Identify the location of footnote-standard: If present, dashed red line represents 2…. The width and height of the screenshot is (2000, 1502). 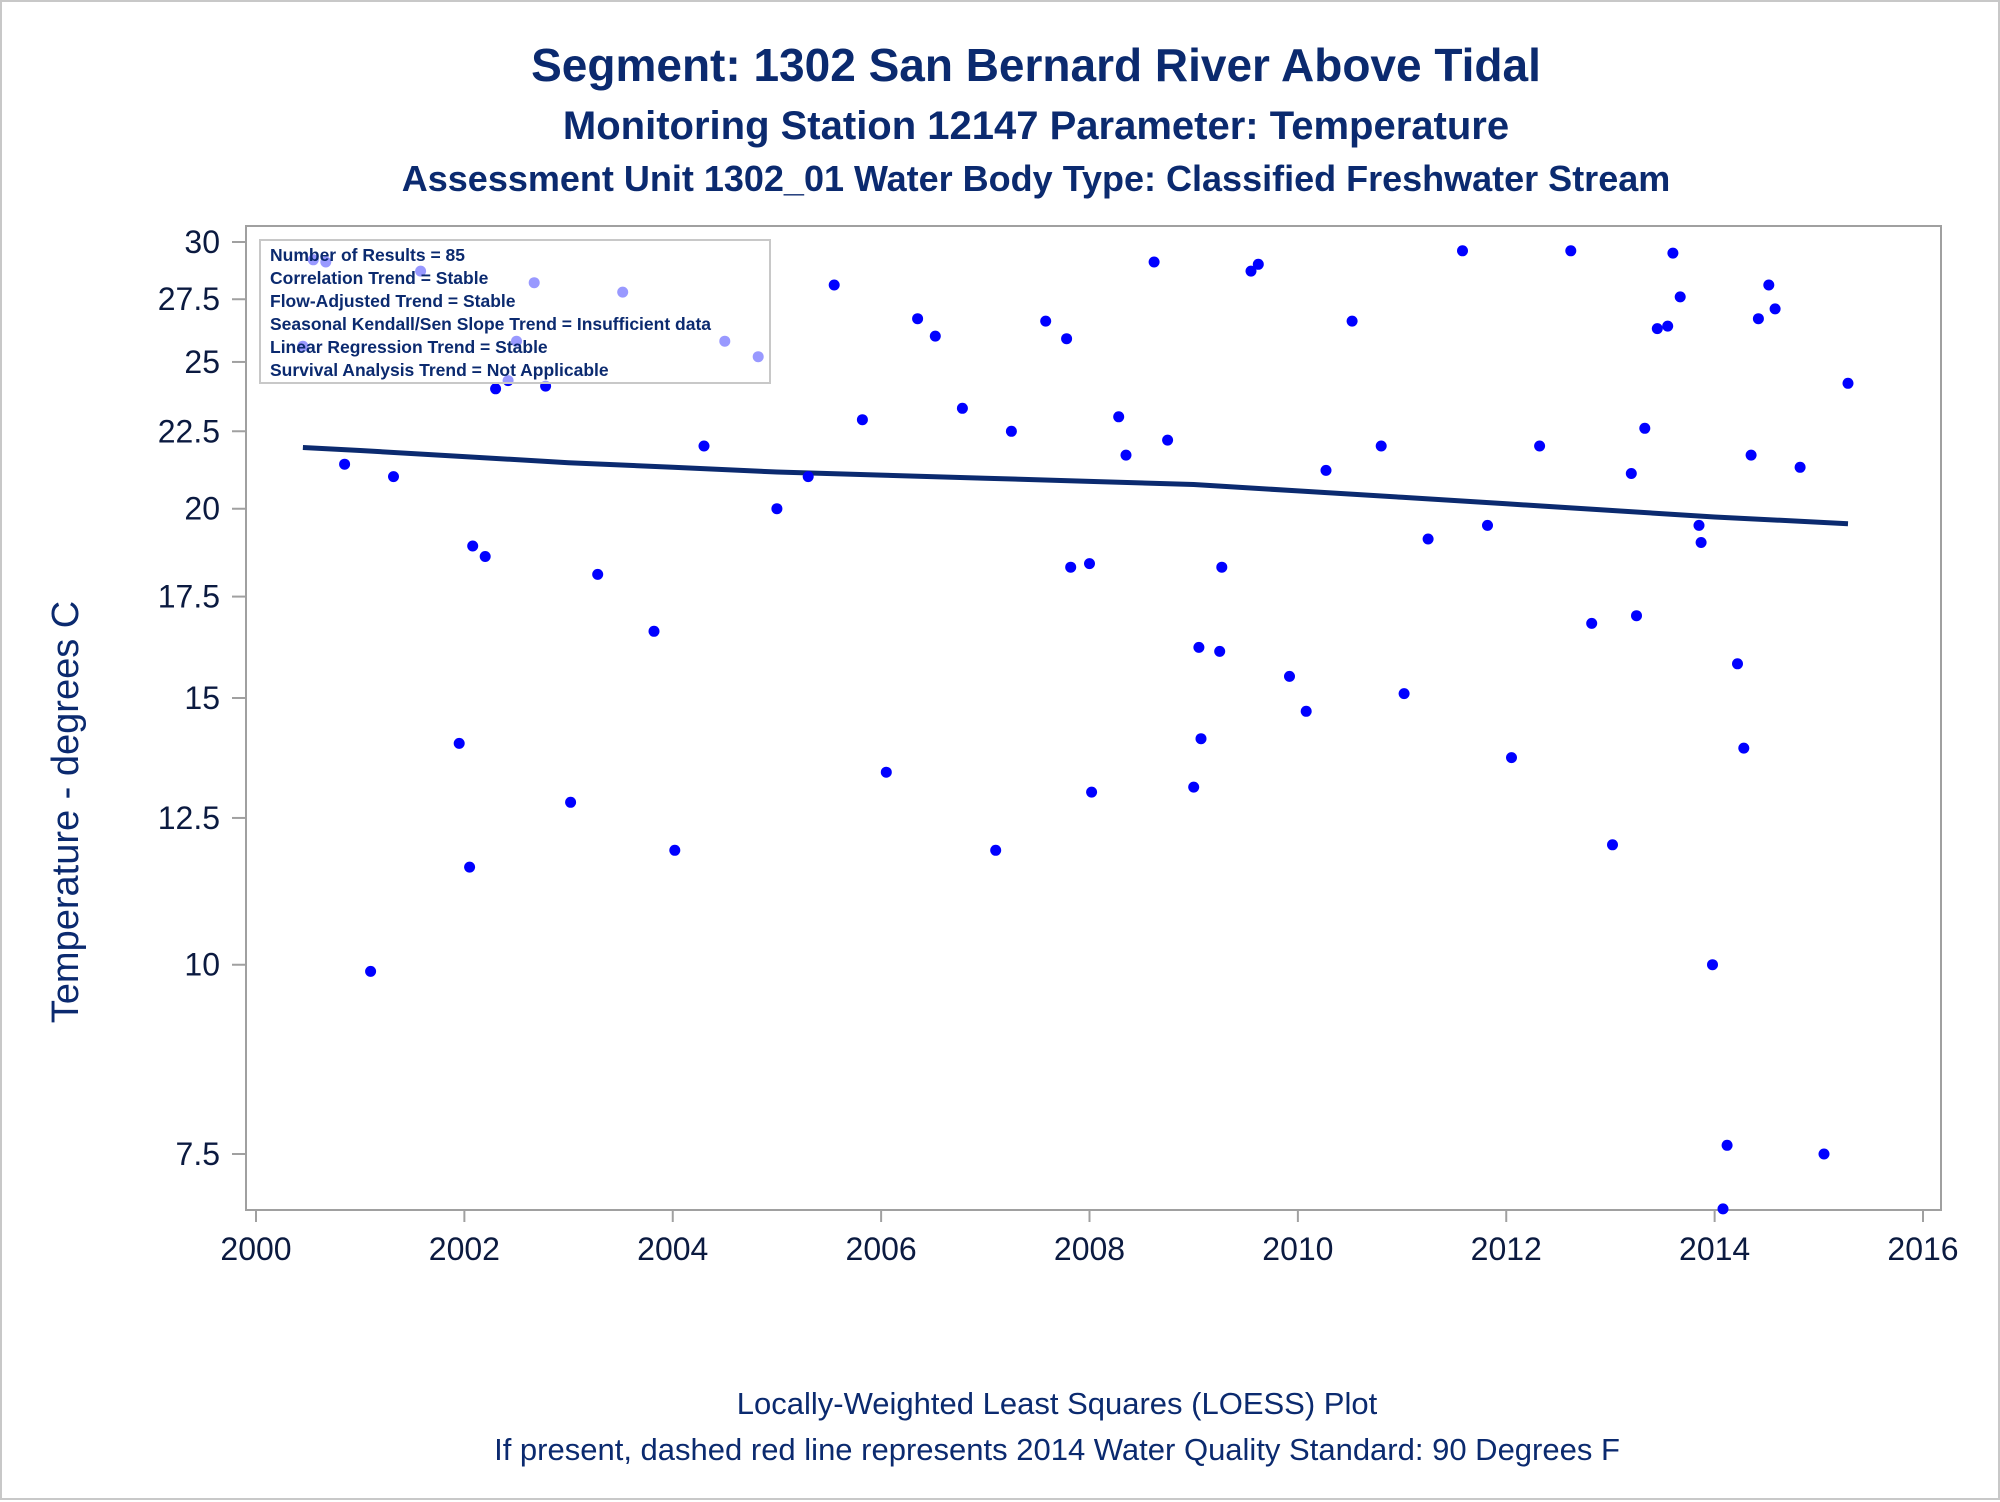
(1057, 1449).